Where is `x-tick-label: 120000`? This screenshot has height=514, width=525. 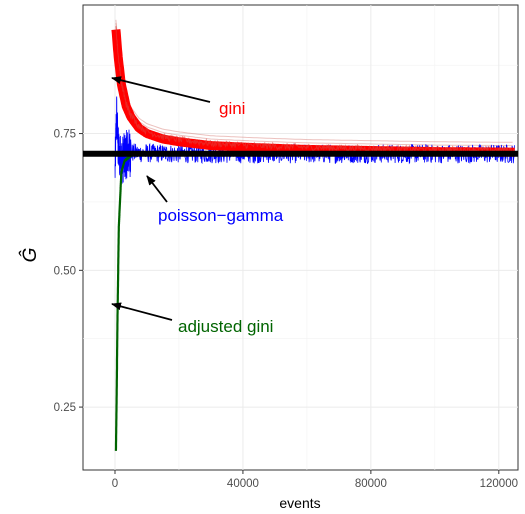 x-tick-label: 120000 is located at coordinates (499, 484).